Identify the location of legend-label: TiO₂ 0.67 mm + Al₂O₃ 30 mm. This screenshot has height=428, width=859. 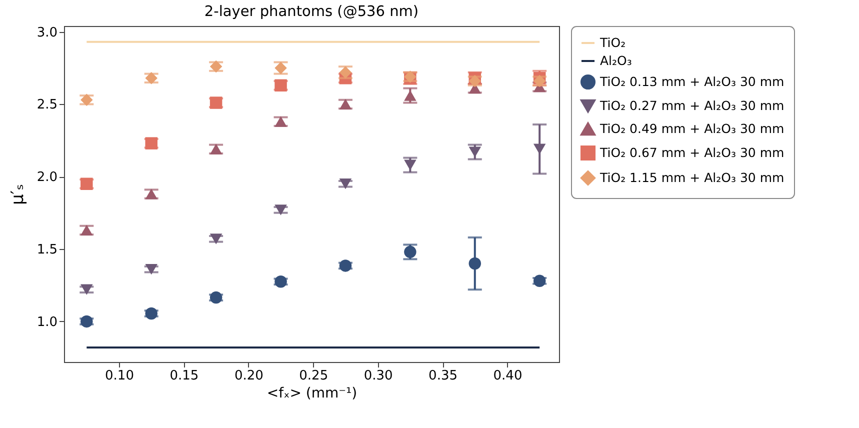
(691, 152).